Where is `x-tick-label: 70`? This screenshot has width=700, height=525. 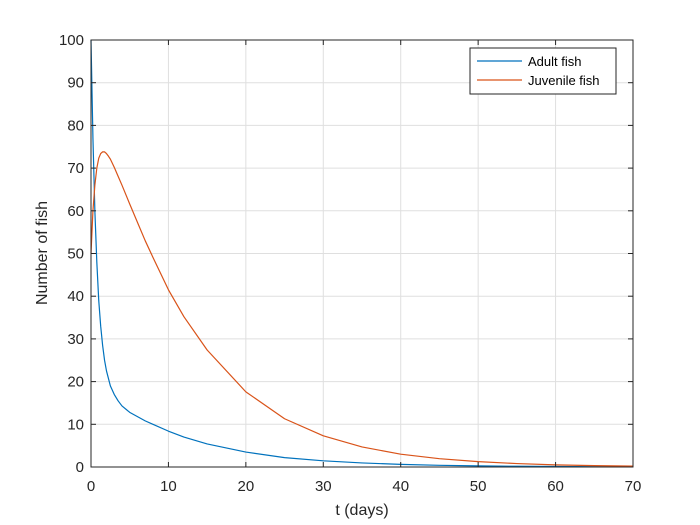
x-tick-label: 70 is located at coordinates (633, 486).